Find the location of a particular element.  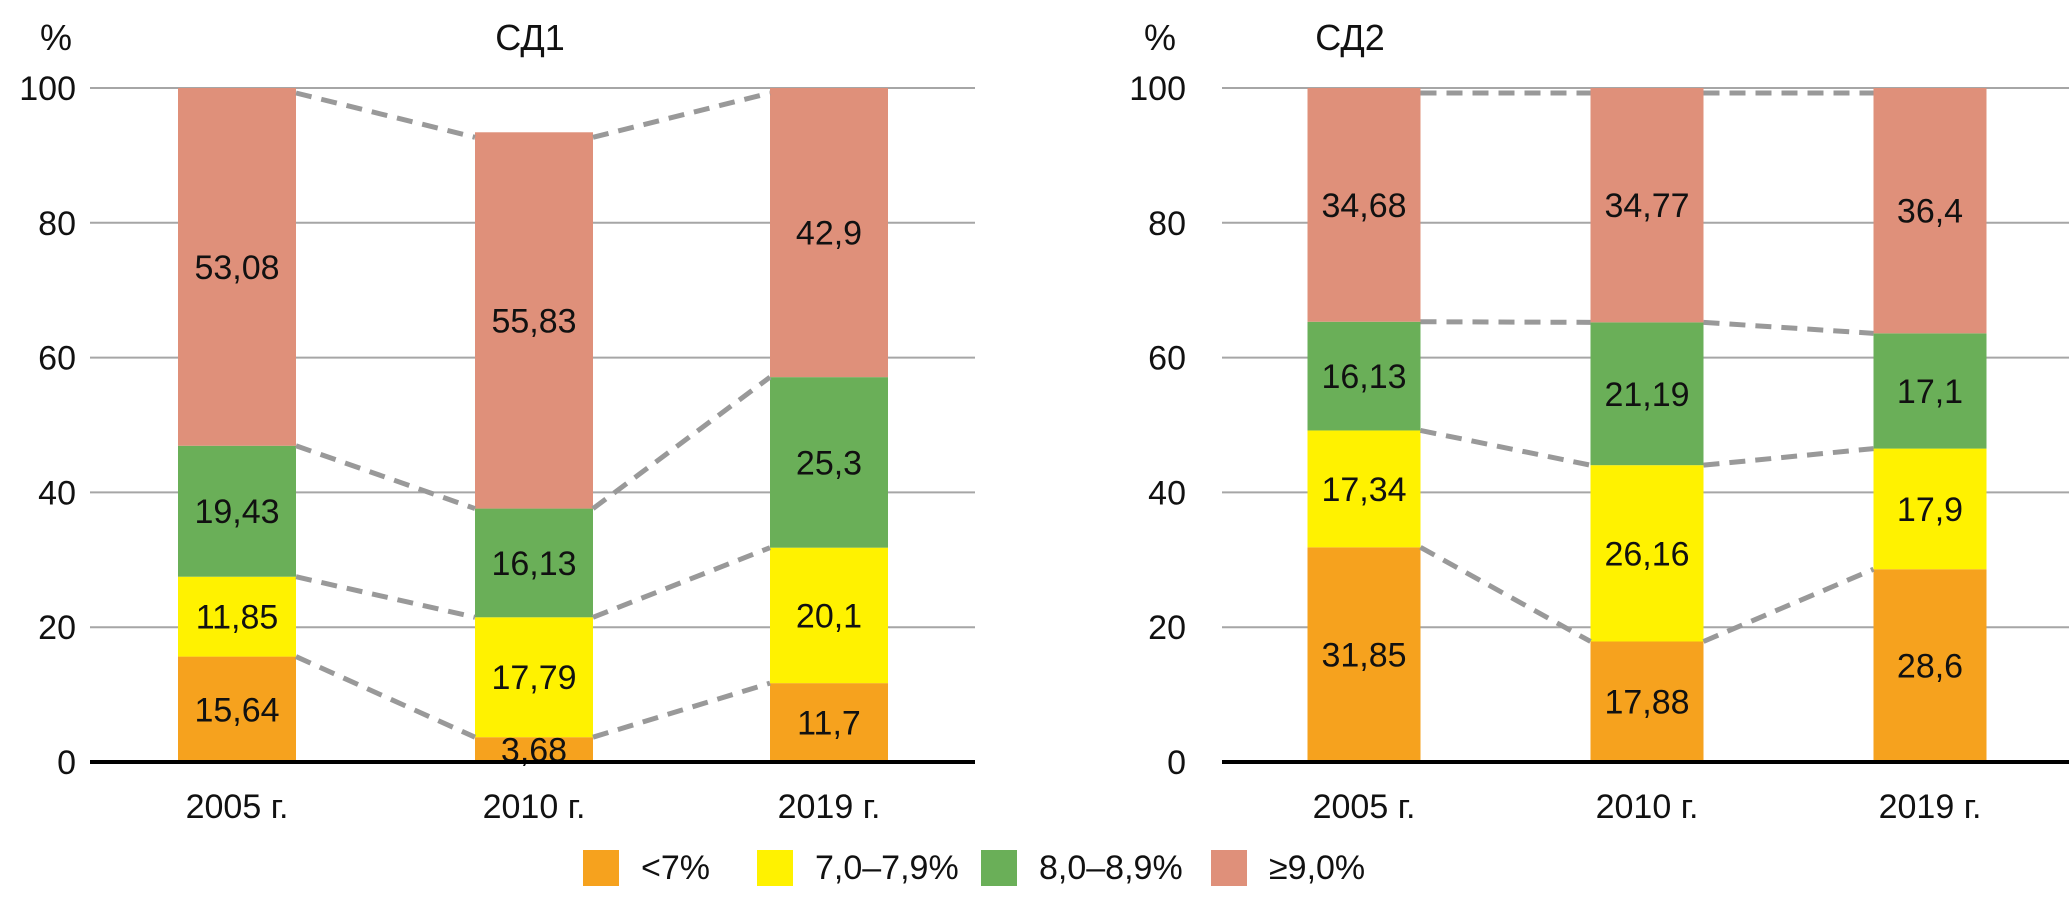

data-label: 53,08 is located at coordinates (236, 268).